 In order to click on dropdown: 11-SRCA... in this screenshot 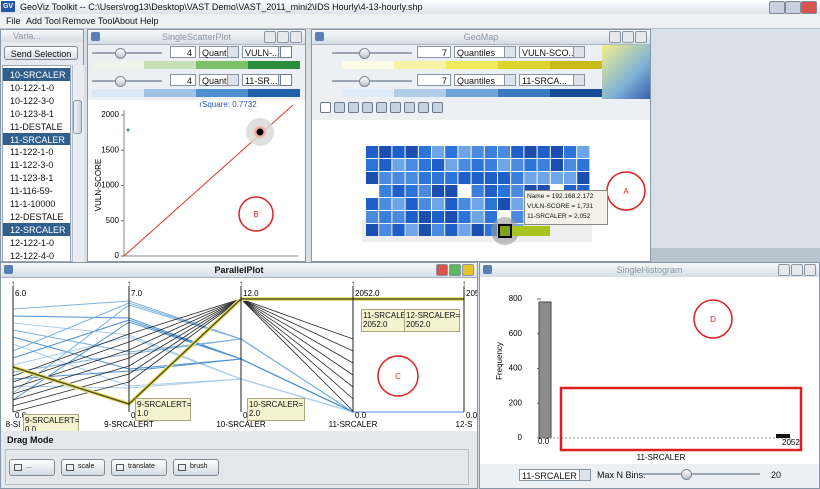, I will do `click(552, 80)`.